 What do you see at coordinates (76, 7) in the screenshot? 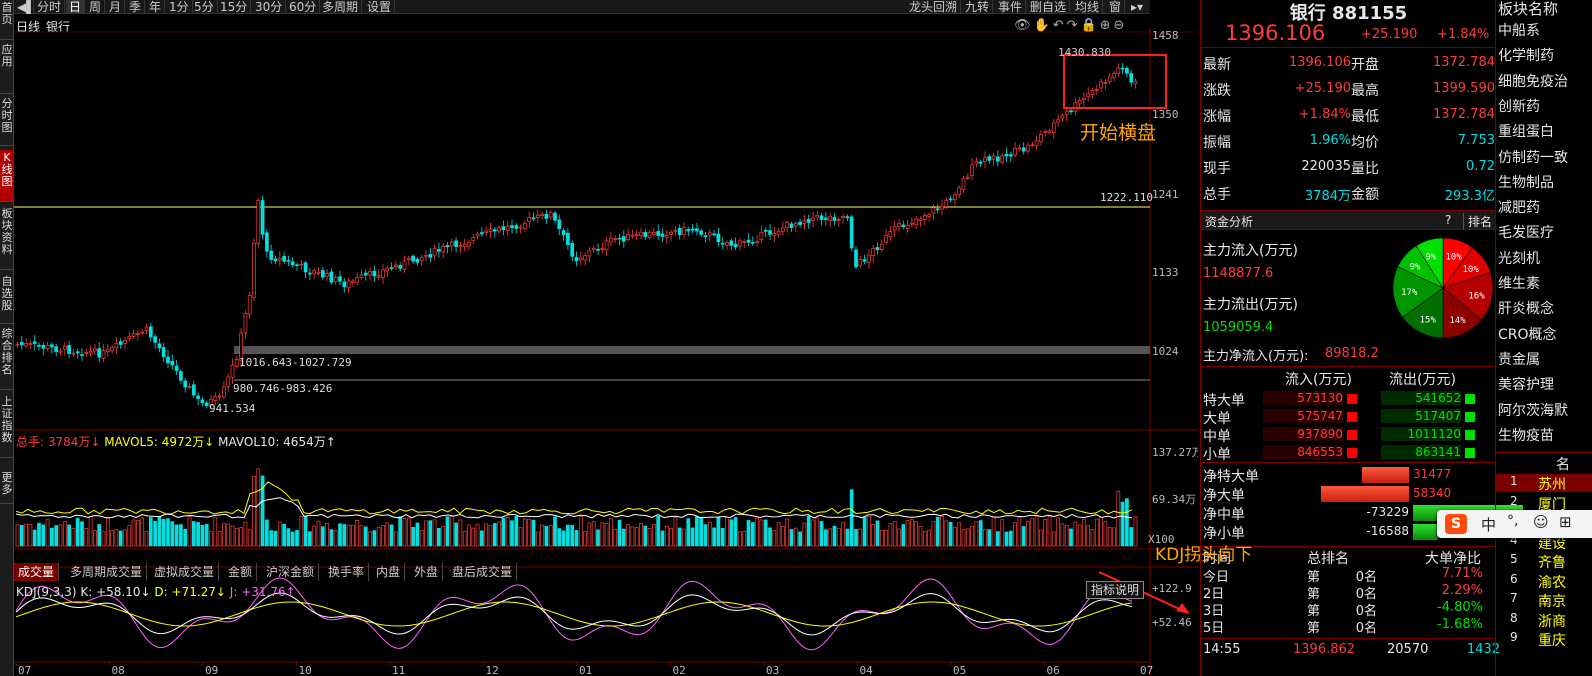
I see `period-tab-day: 日` at bounding box center [76, 7].